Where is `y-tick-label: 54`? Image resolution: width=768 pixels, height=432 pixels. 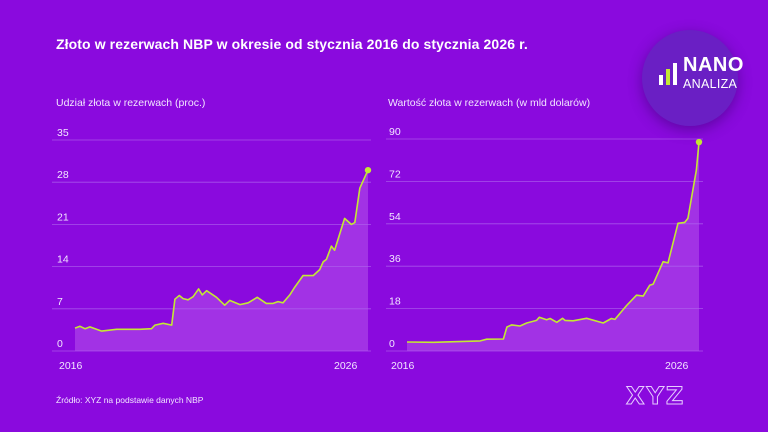
y-tick-label: 54 is located at coordinates (395, 217).